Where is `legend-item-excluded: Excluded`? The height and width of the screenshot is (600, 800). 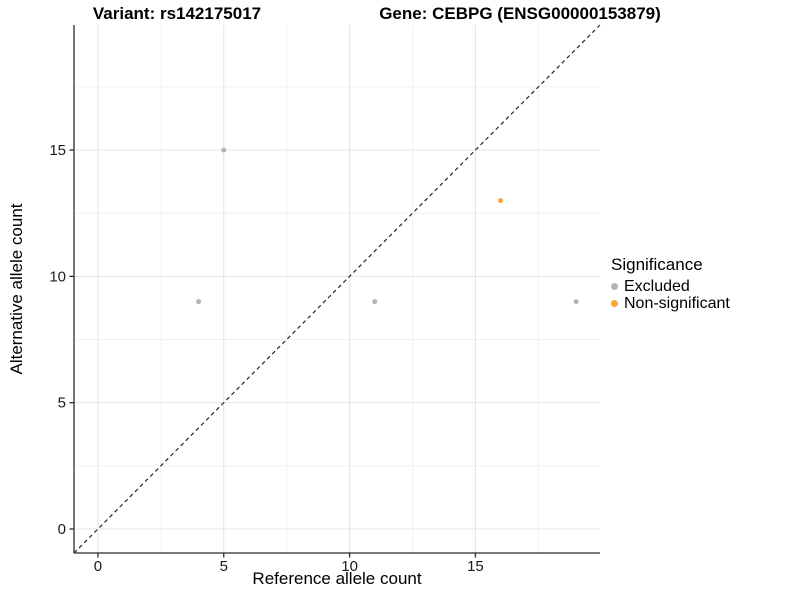
legend-item-excluded: Excluded is located at coordinates (670, 286).